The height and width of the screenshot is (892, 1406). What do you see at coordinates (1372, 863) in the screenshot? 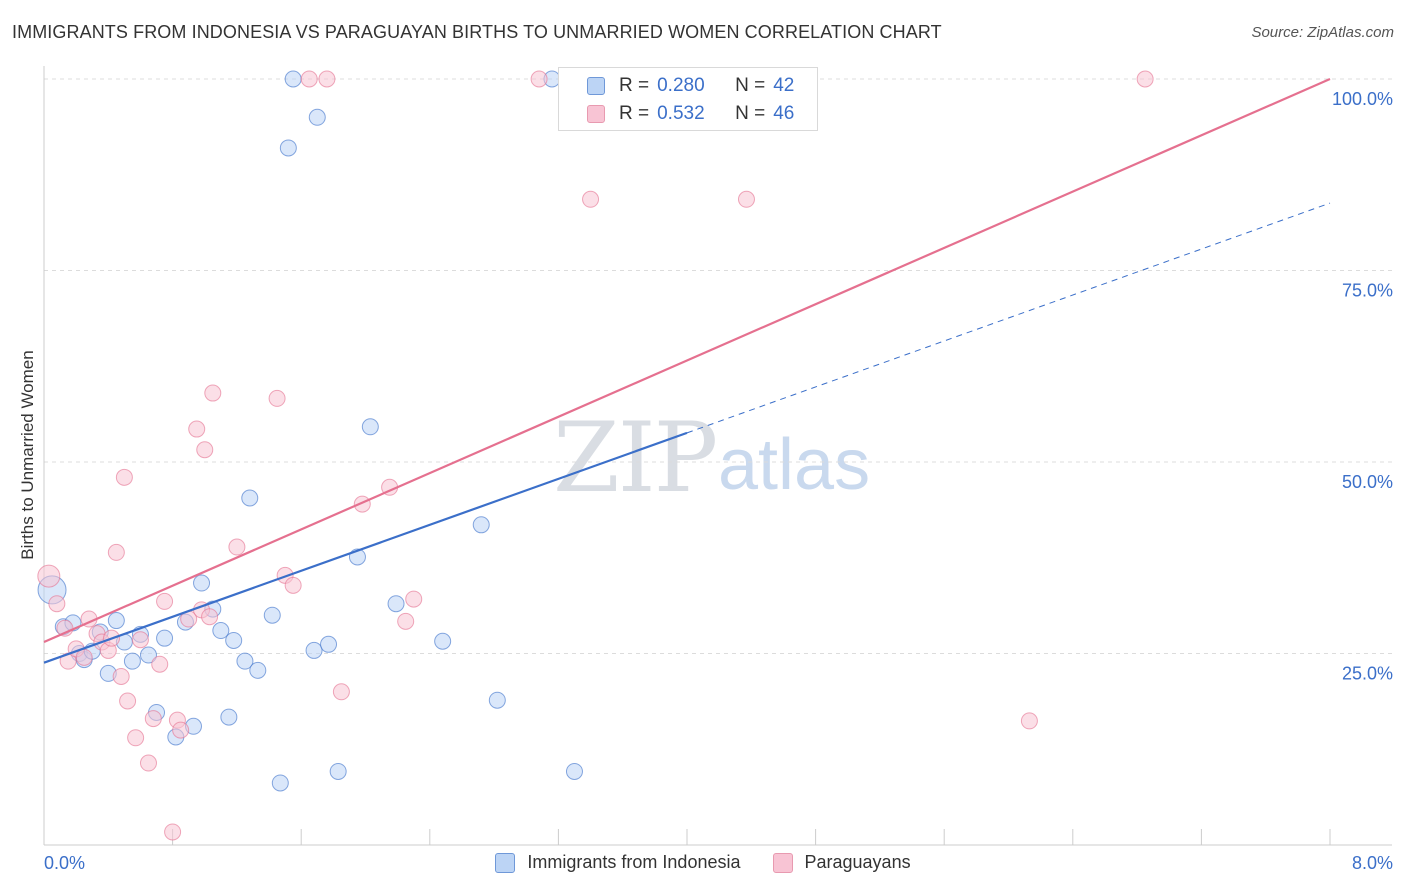
I see `x-tick-label: 8.0%` at bounding box center [1372, 863].